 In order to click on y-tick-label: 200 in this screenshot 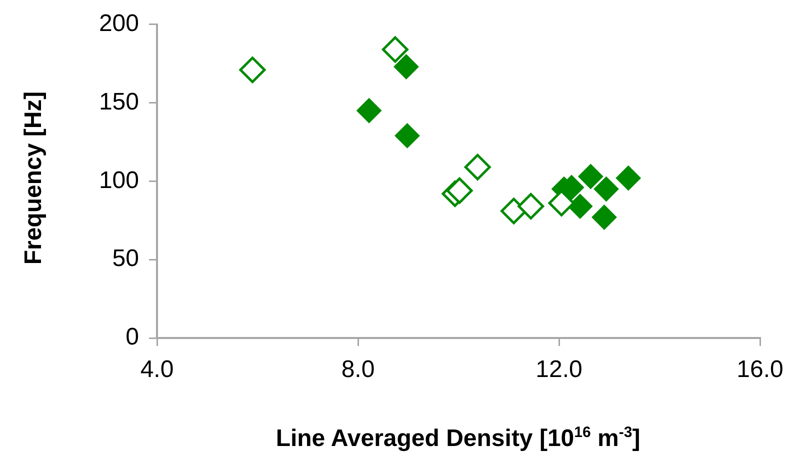, I will do `click(118, 24)`.